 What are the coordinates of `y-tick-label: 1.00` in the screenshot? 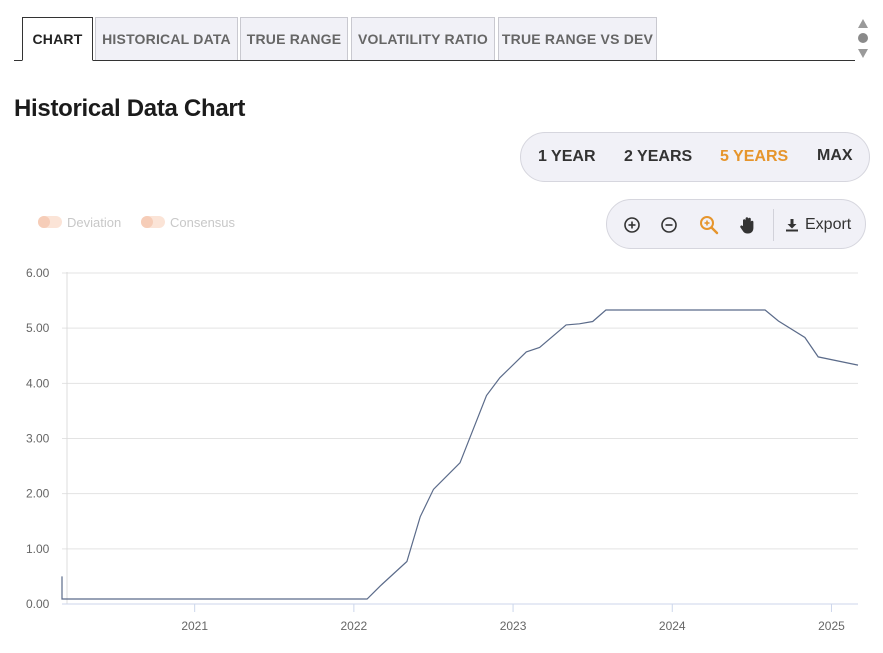 It's located at (38, 549).